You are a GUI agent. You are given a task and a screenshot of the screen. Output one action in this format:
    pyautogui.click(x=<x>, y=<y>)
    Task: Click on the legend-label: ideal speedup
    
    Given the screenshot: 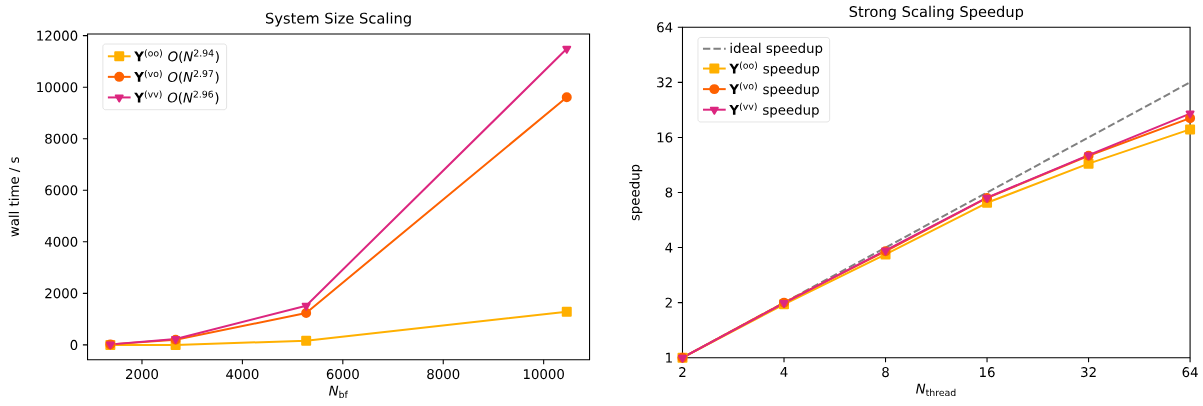 What is the action you would take?
    pyautogui.click(x=776, y=49)
    